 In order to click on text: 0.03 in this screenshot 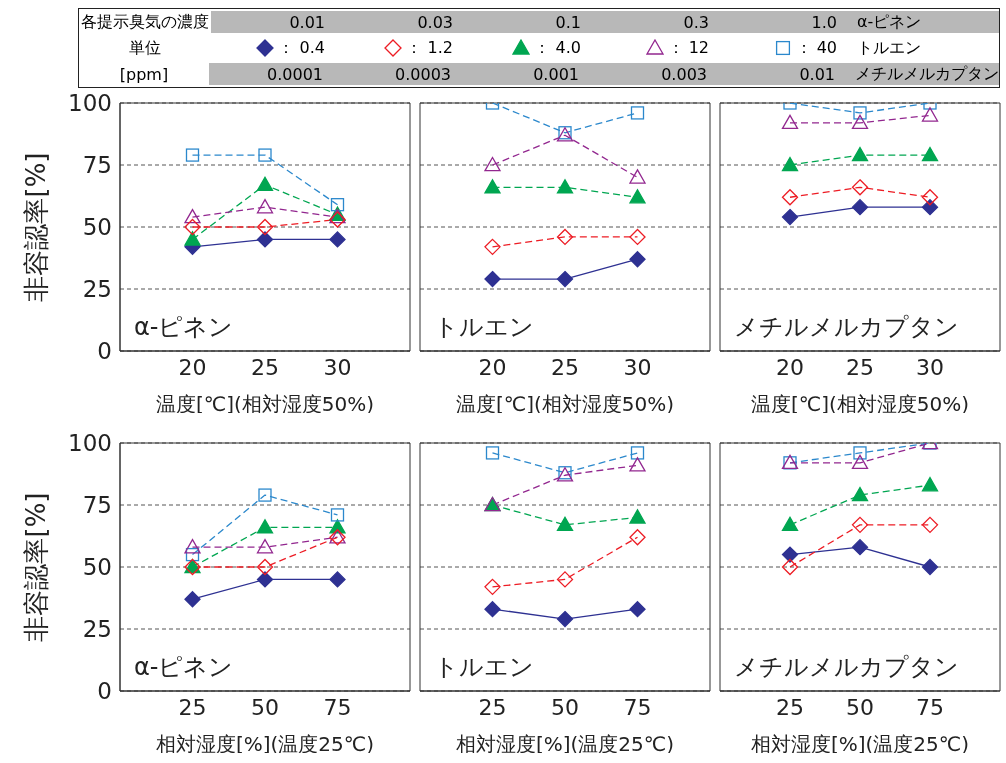, I will do `click(435, 22)`.